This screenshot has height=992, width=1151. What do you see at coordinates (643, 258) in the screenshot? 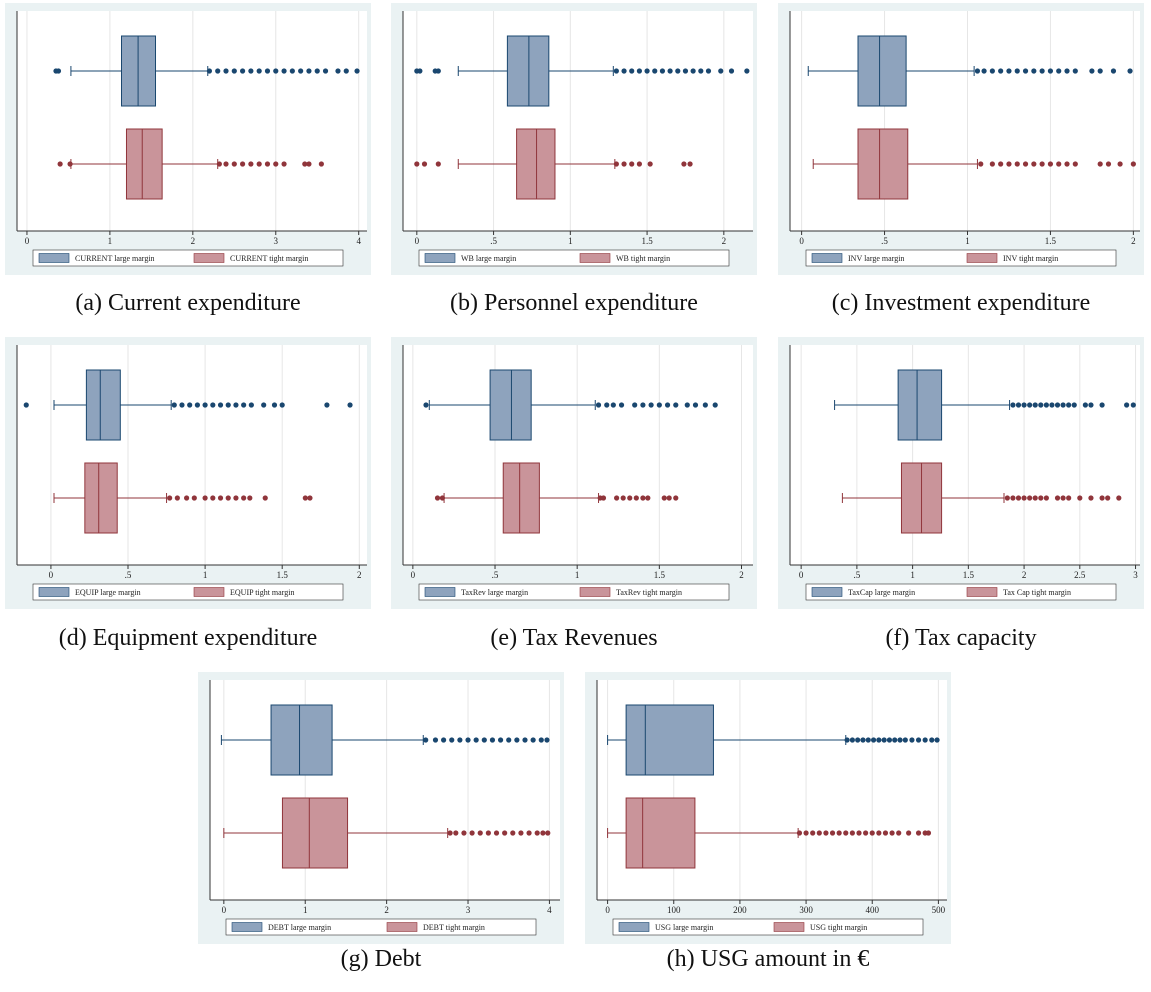
I see `legend-label: WB tight margin` at bounding box center [643, 258].